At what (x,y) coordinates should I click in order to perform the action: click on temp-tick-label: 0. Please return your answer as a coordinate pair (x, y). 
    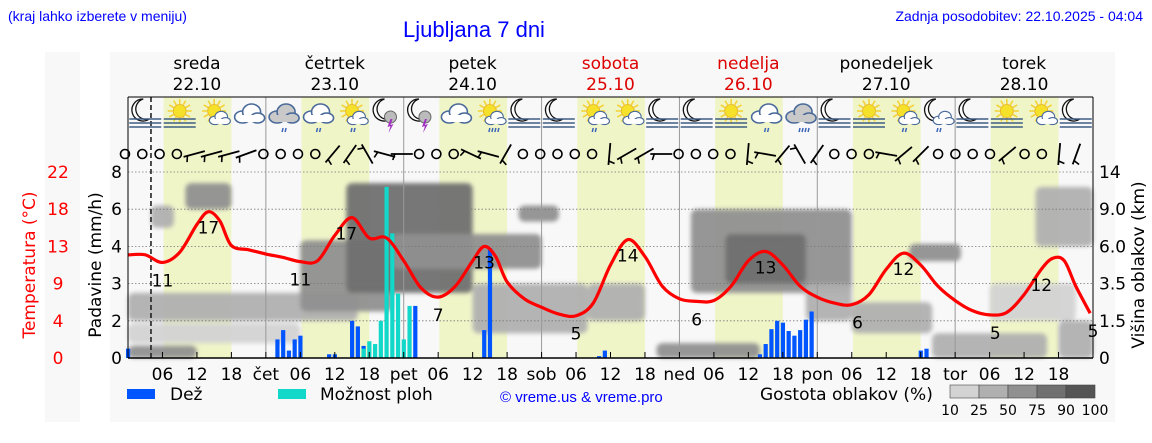
    Looking at the image, I should click on (58, 359).